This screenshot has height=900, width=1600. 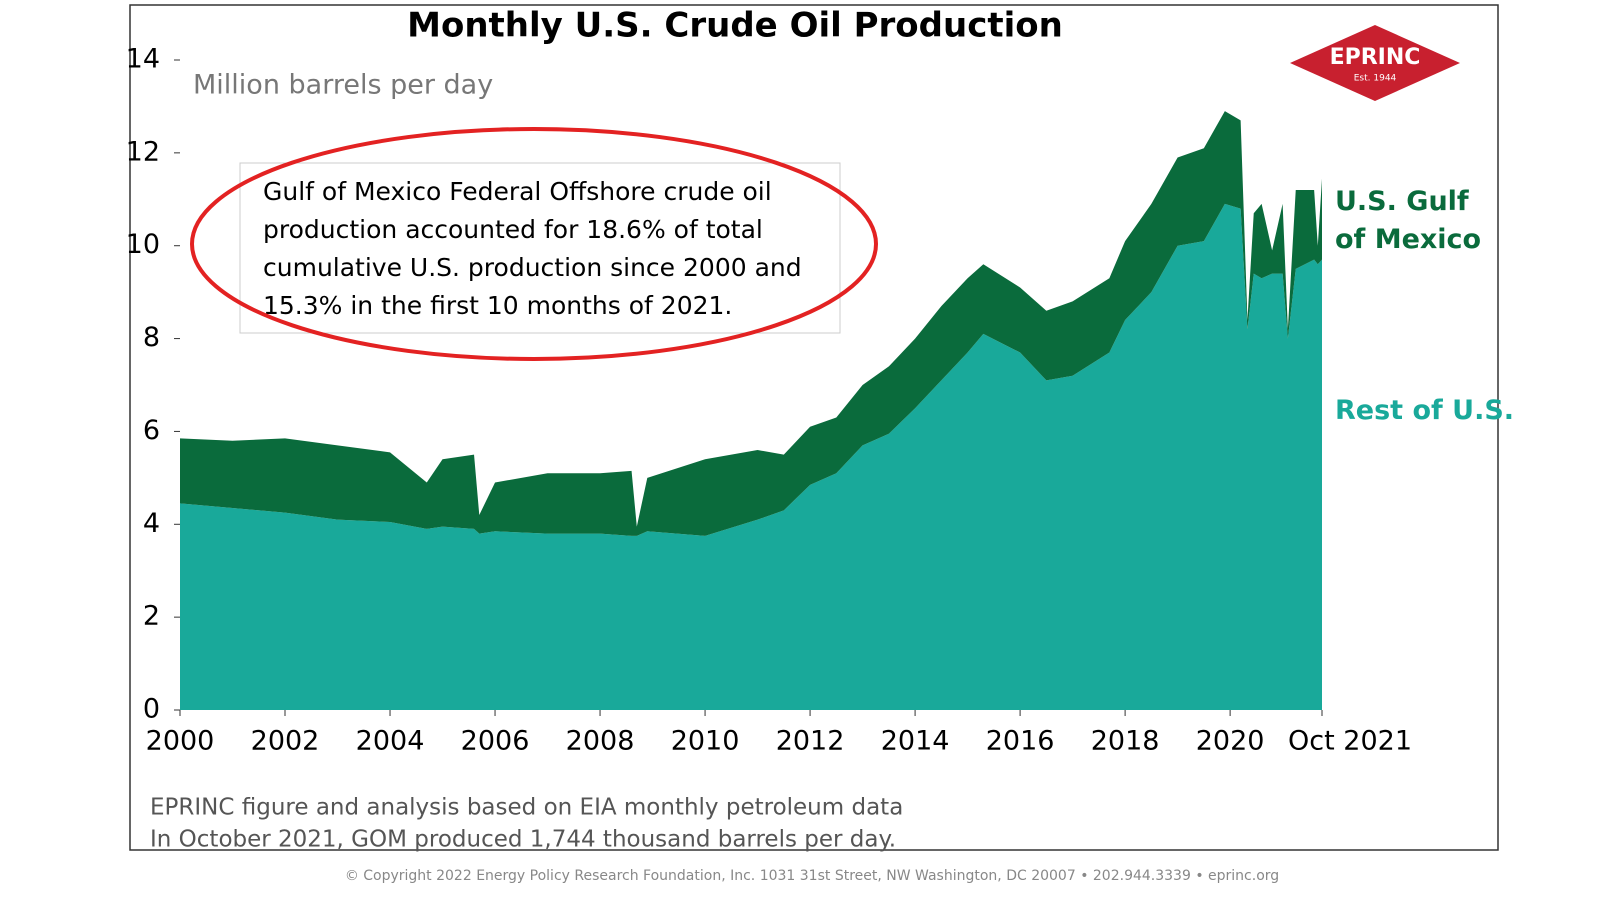 I want to click on annotation-line: production accounted for 18.6% of total, so click(x=513, y=229).